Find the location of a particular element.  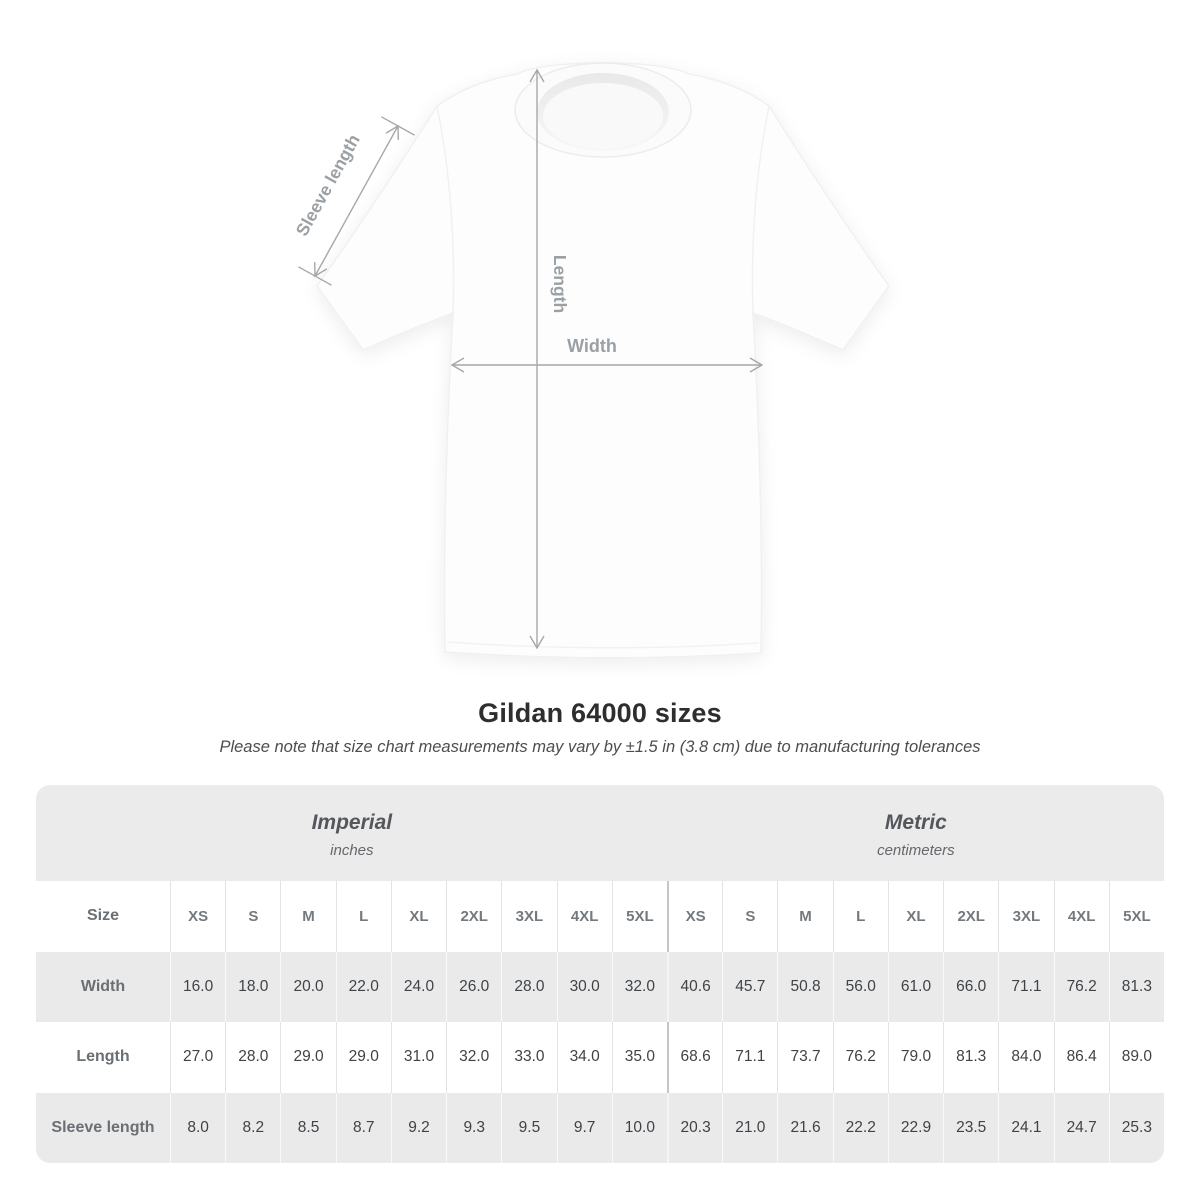

sleeve-length-arrow is located at coordinates (356, 201).